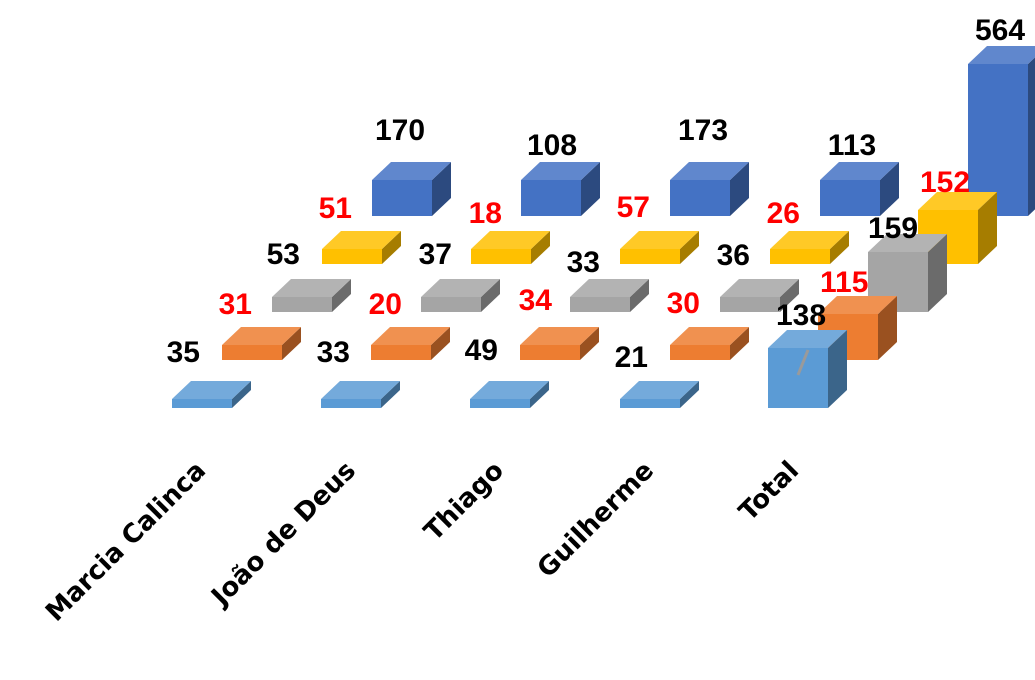 Image resolution: width=1035 pixels, height=680 pixels. What do you see at coordinates (385, 304) in the screenshot?
I see `data-label: 20` at bounding box center [385, 304].